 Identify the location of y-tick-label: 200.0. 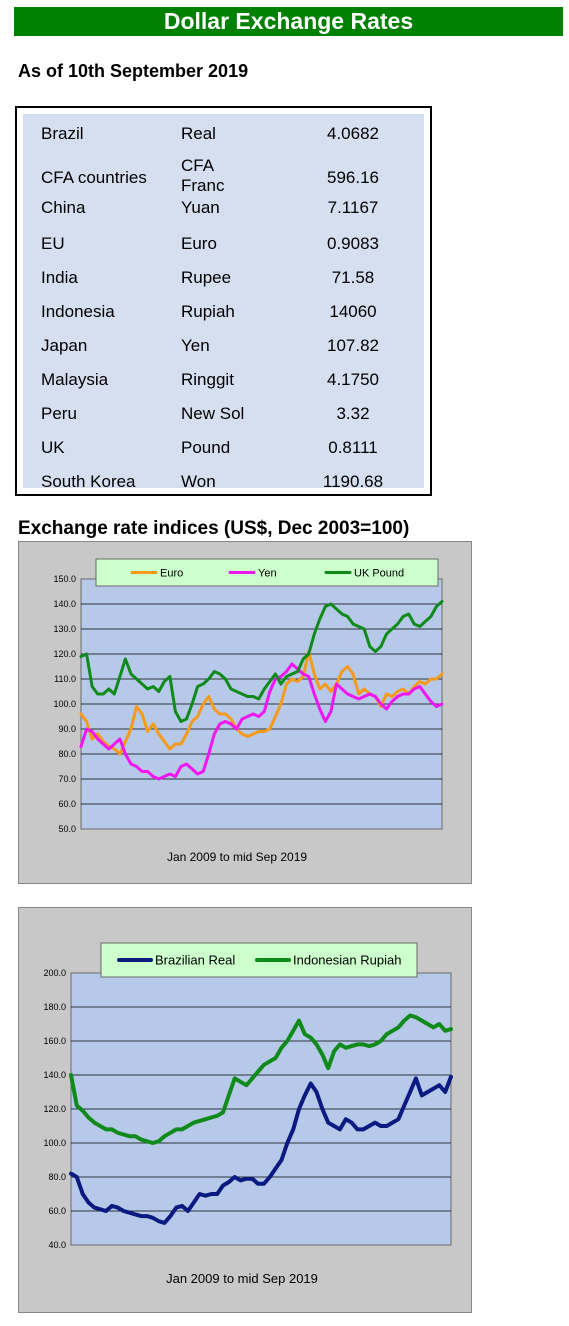
(54, 973).